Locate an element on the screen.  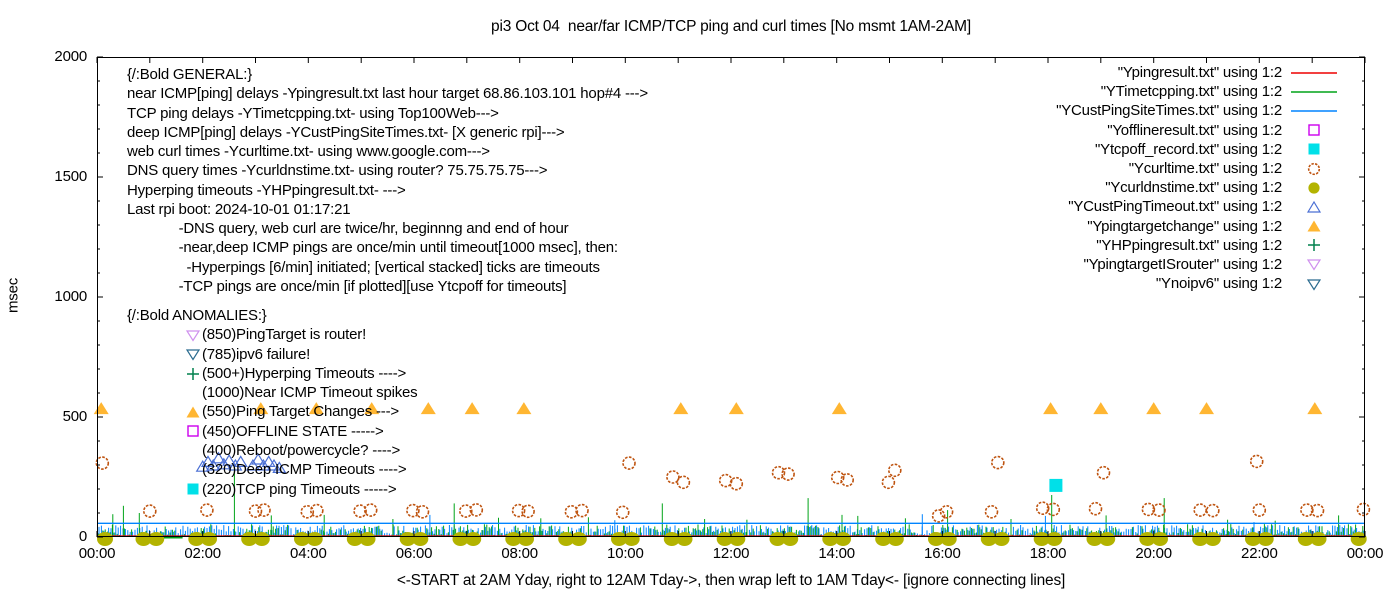
circ-open-orange-icon is located at coordinates (1314, 169).